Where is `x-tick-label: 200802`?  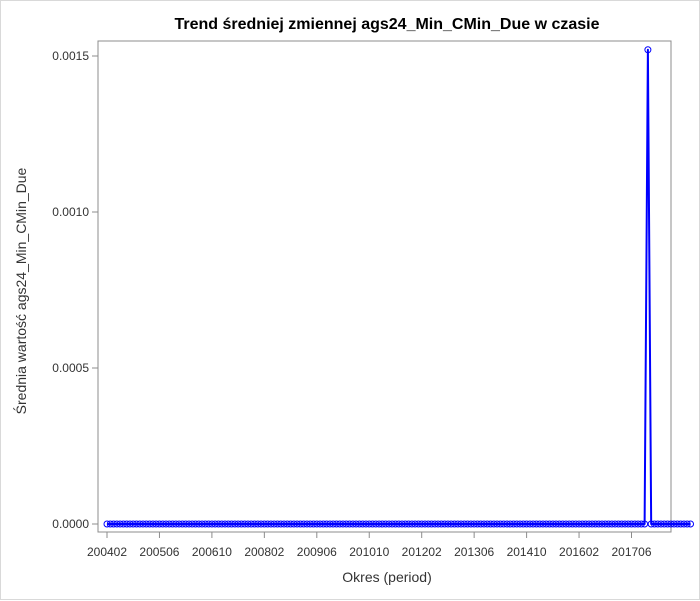
x-tick-label: 200802 is located at coordinates (264, 552).